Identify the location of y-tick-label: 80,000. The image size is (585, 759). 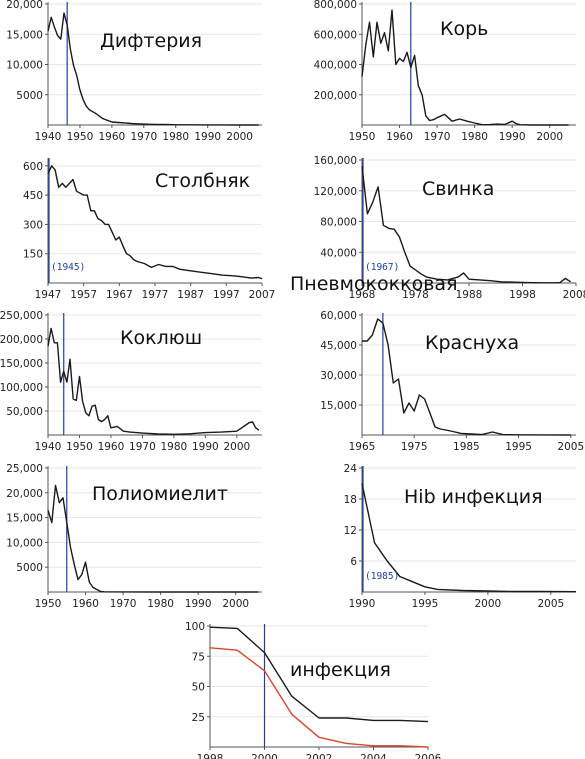
(338, 223).